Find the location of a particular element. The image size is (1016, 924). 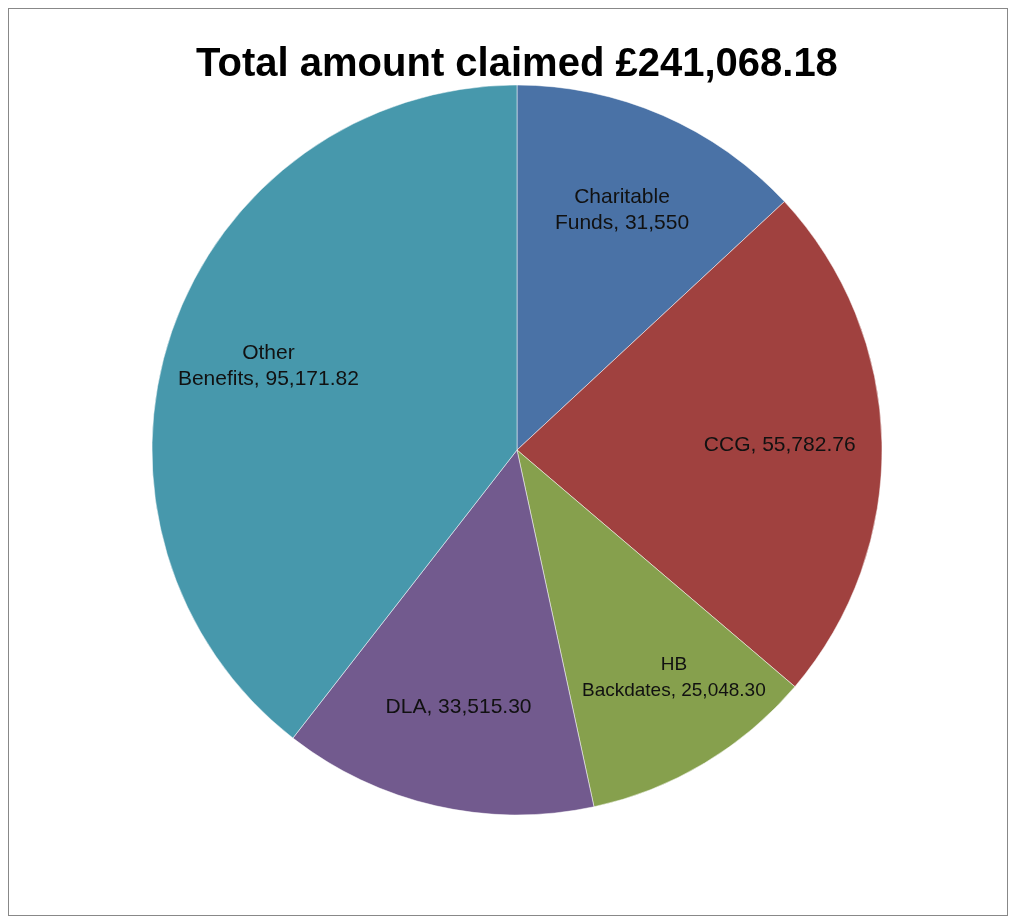

chart-title: Total amount claimed £241,068.18 is located at coordinates (517, 62).